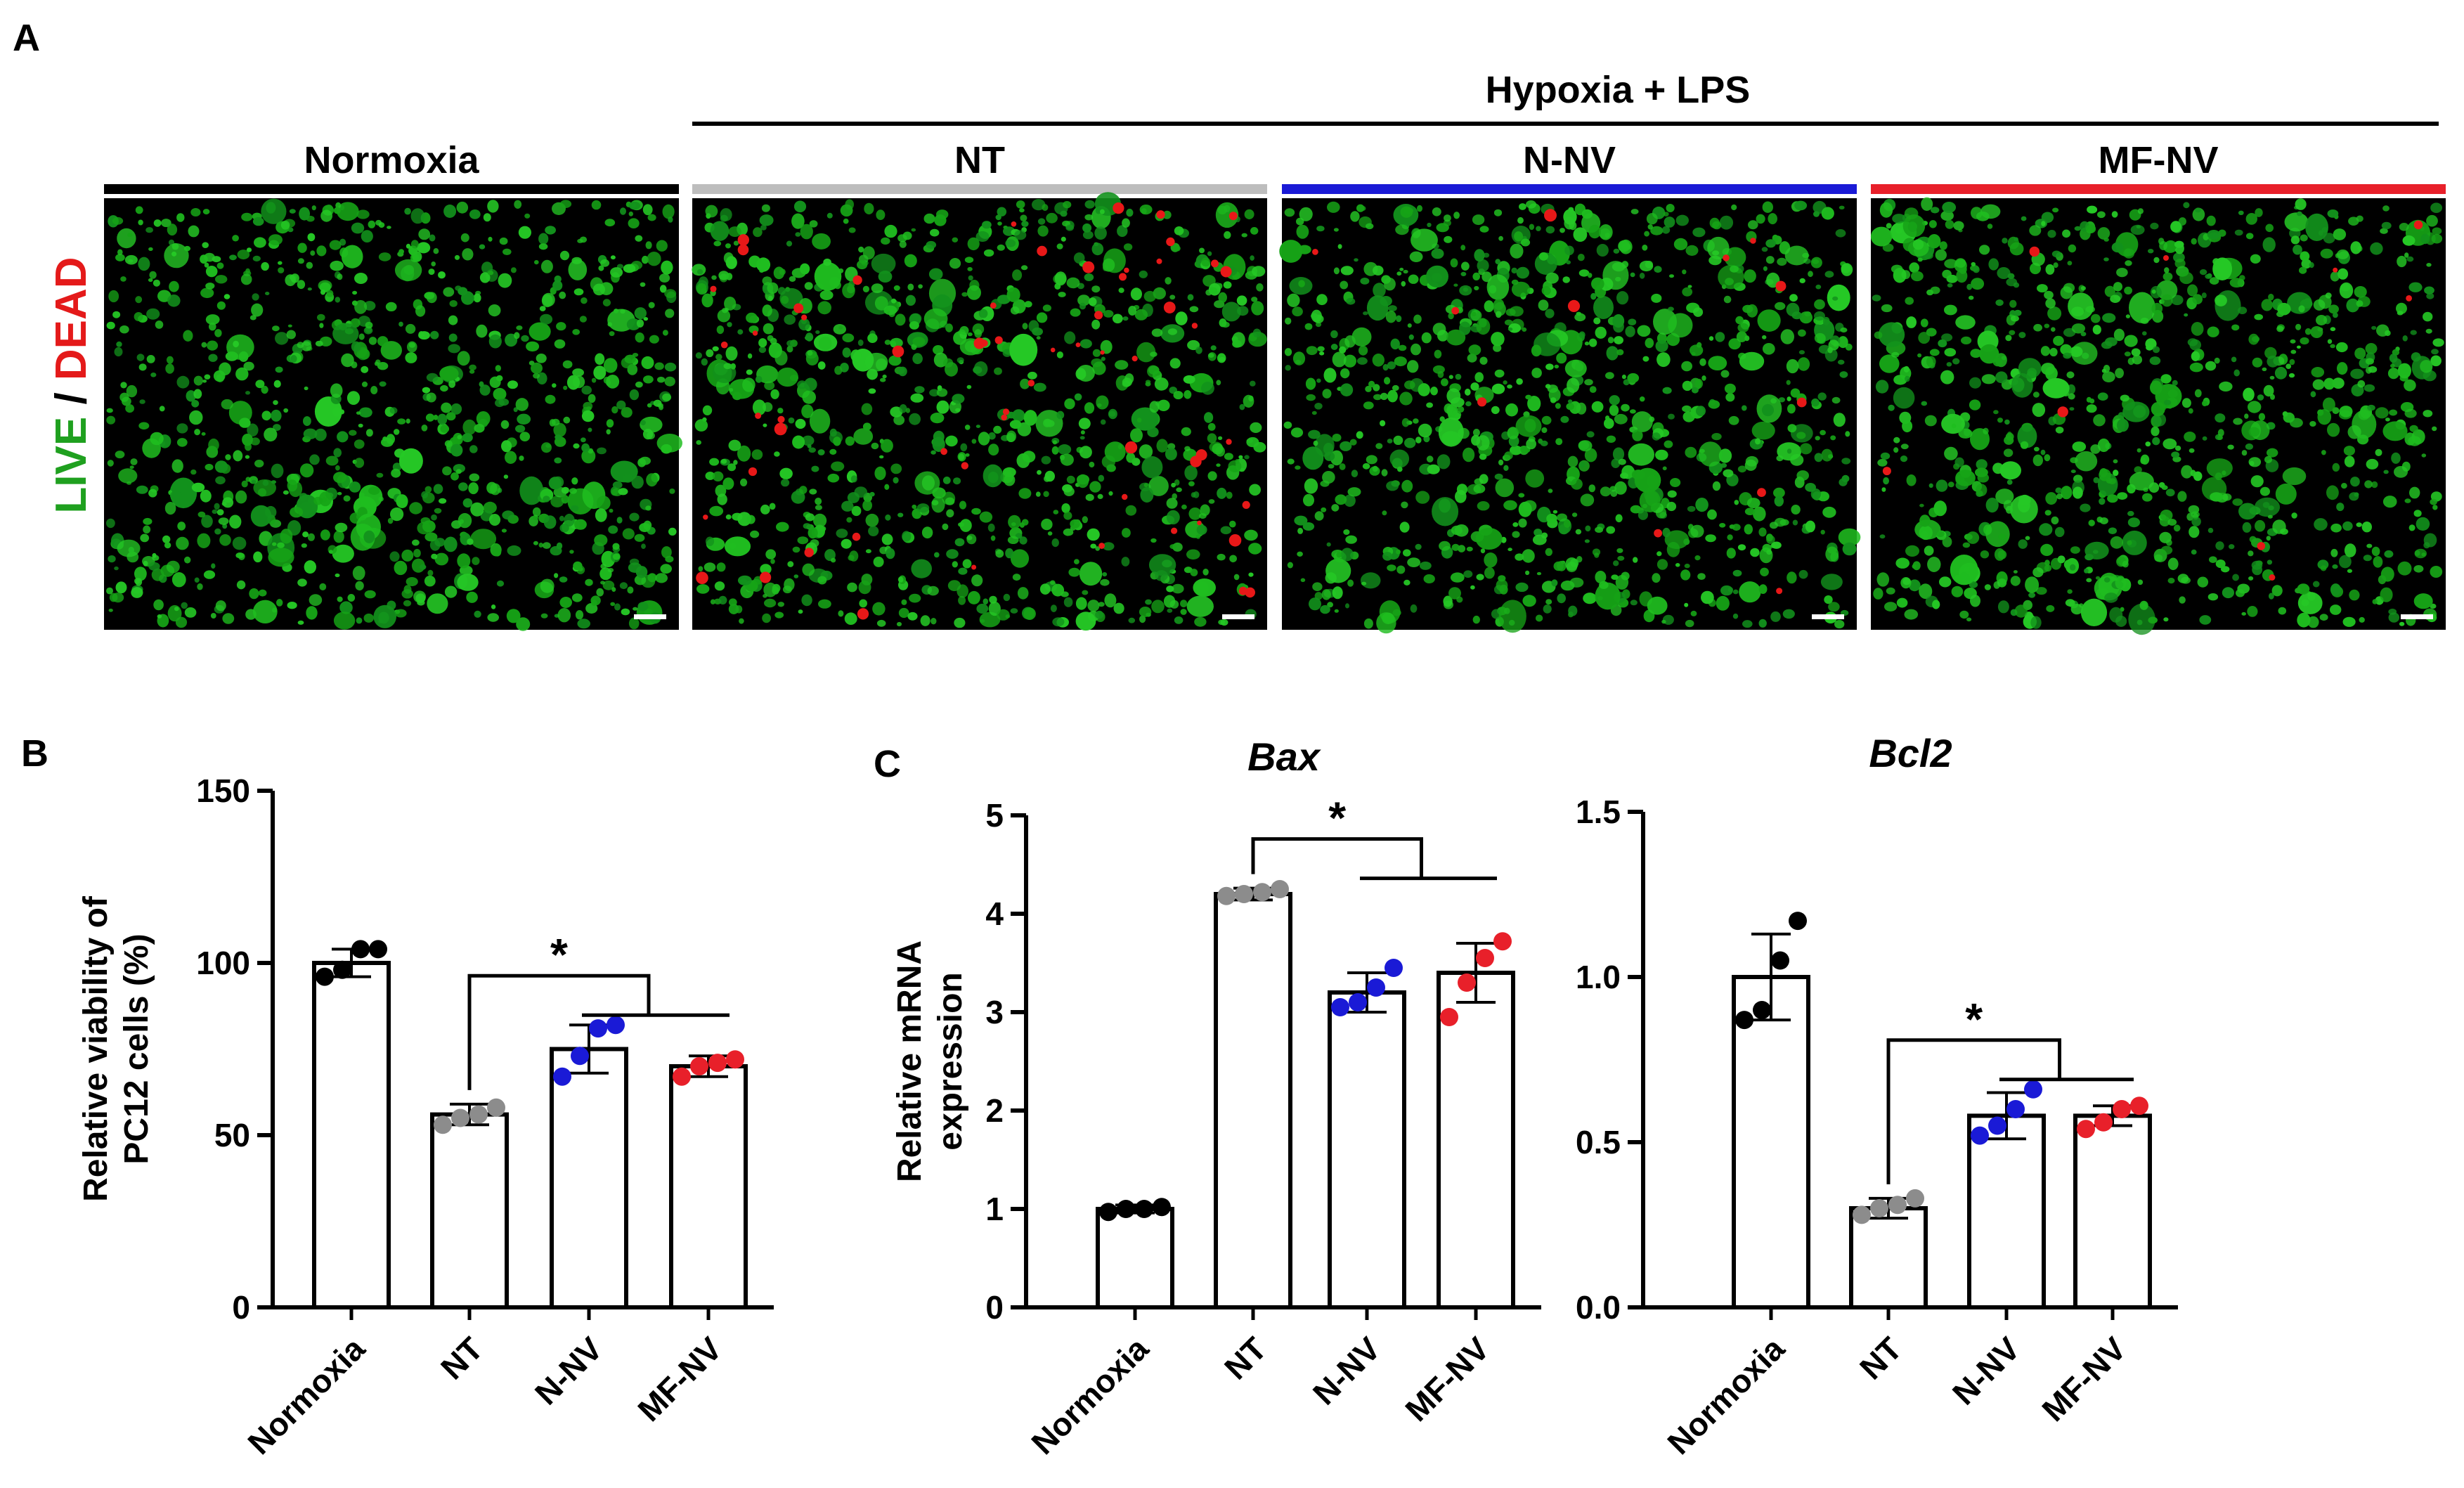  Describe the element at coordinates (910, 1061) in the screenshot. I see `y-axis-title-line: Relative mRNA` at that location.